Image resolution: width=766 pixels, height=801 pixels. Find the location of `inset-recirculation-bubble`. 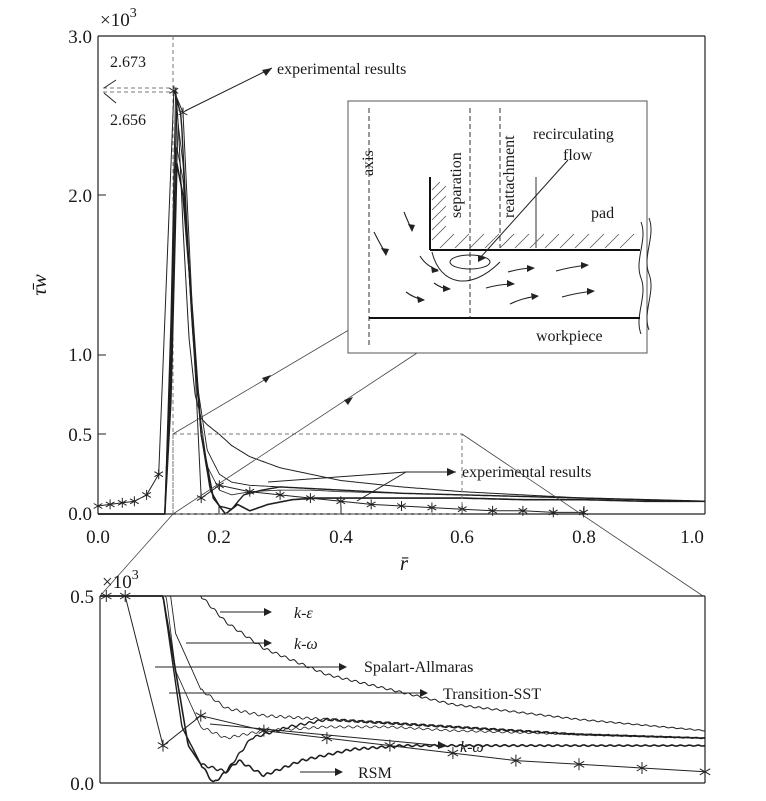

inset-recirculation-bubble is located at coordinates (466, 266).